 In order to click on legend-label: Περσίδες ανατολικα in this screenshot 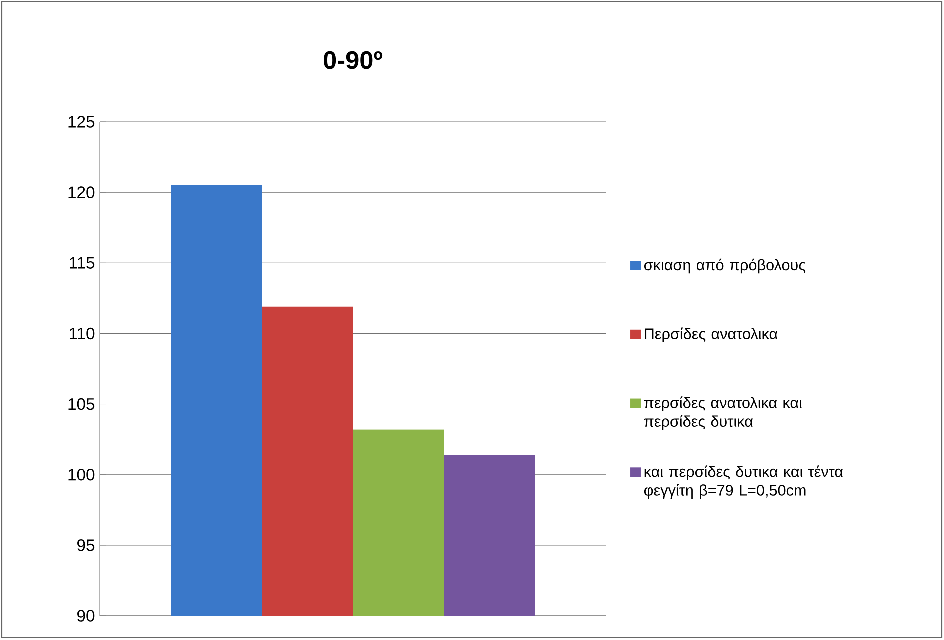, I will do `click(711, 335)`.